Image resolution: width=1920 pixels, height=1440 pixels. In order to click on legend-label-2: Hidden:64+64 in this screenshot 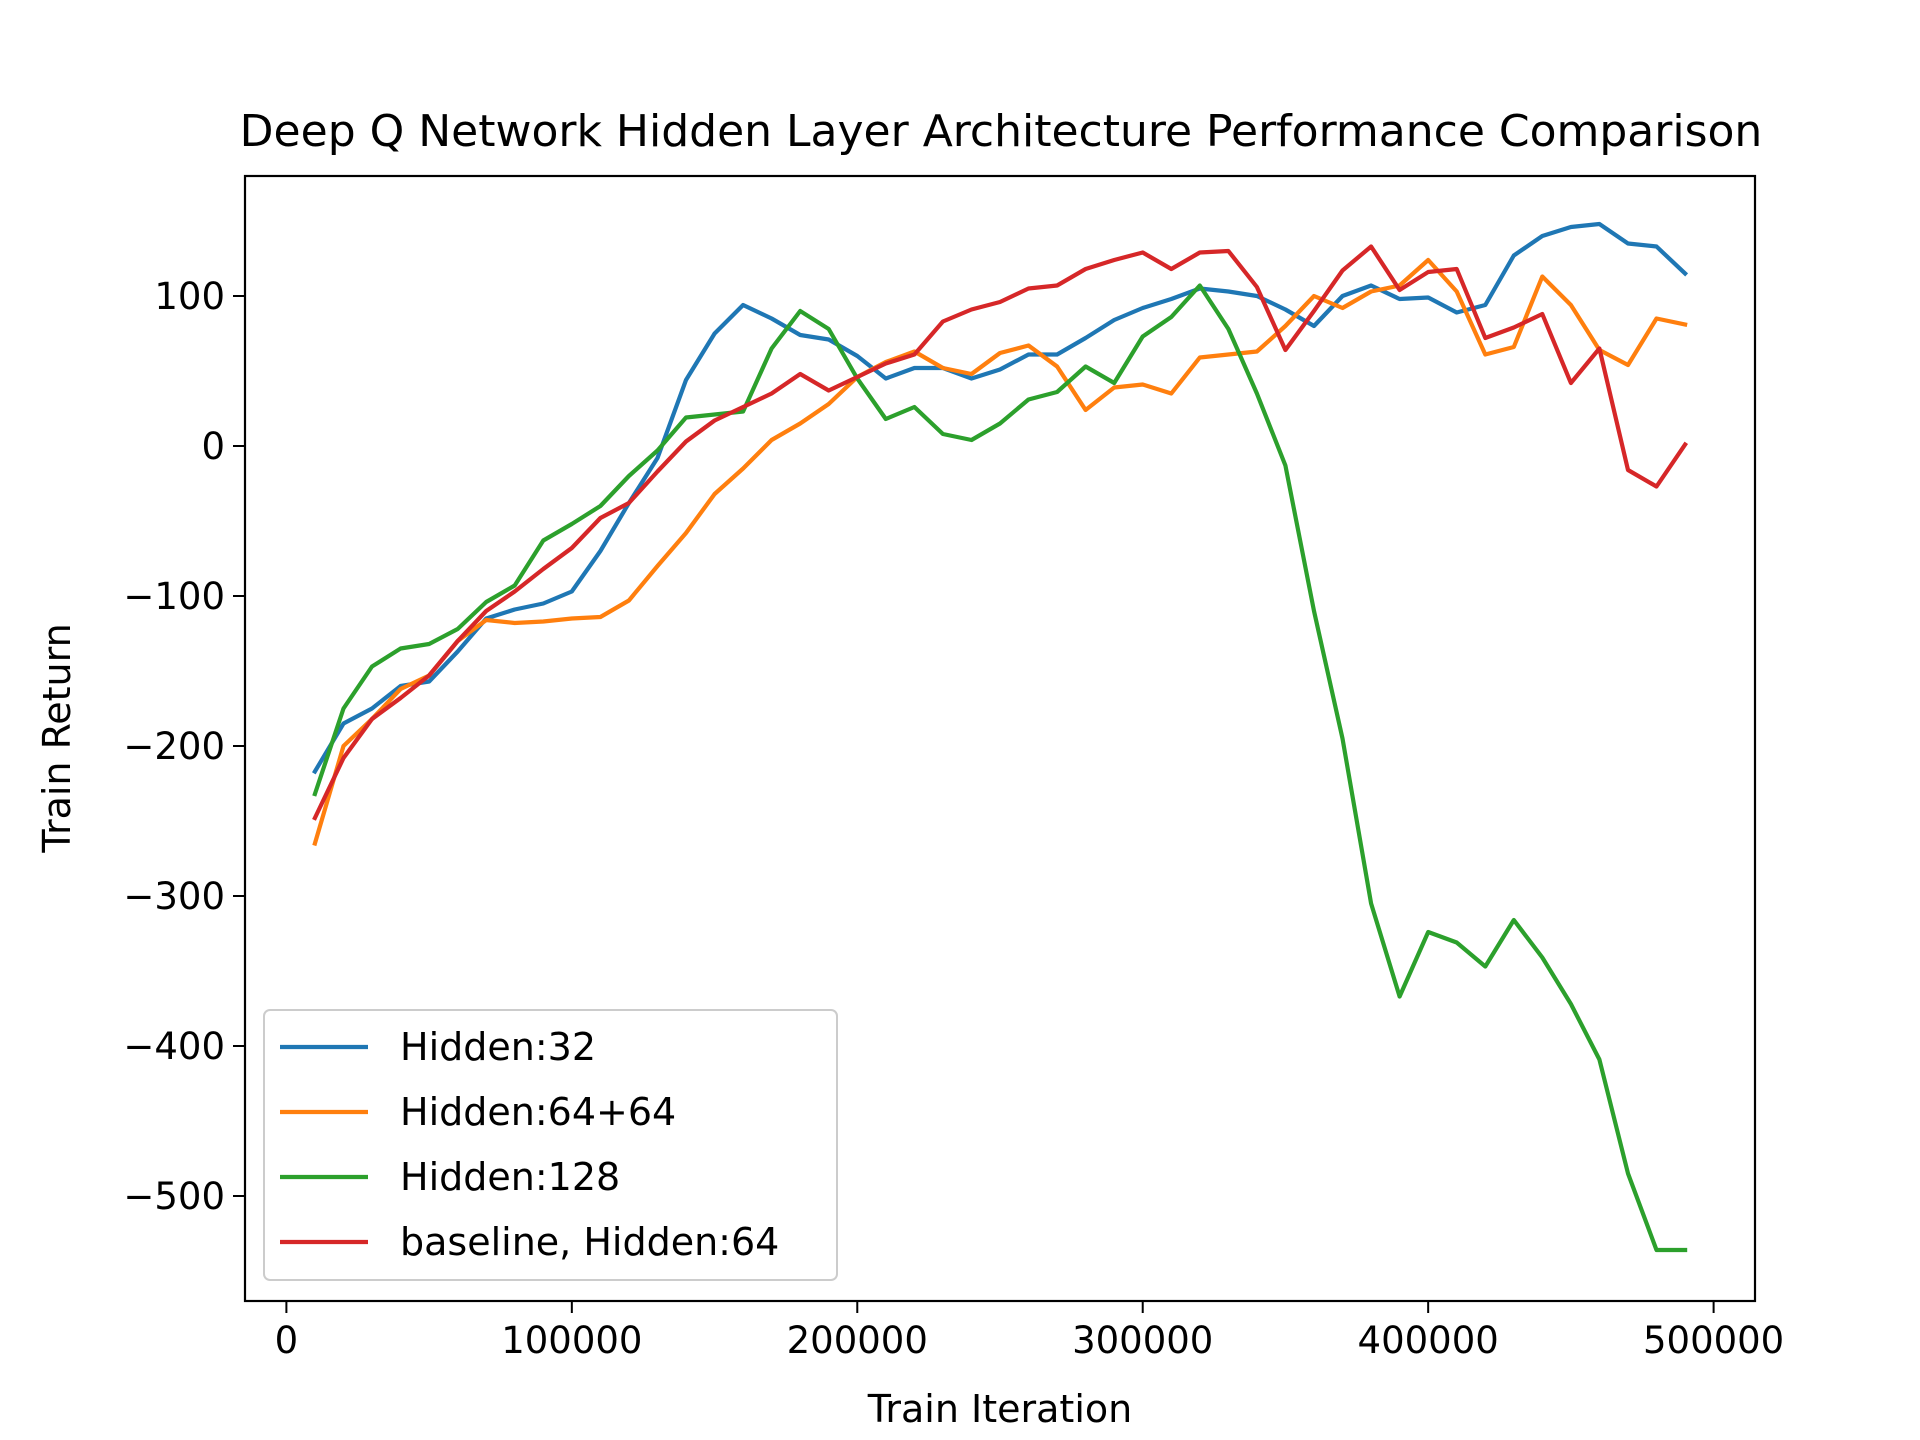, I will do `click(538, 1112)`.